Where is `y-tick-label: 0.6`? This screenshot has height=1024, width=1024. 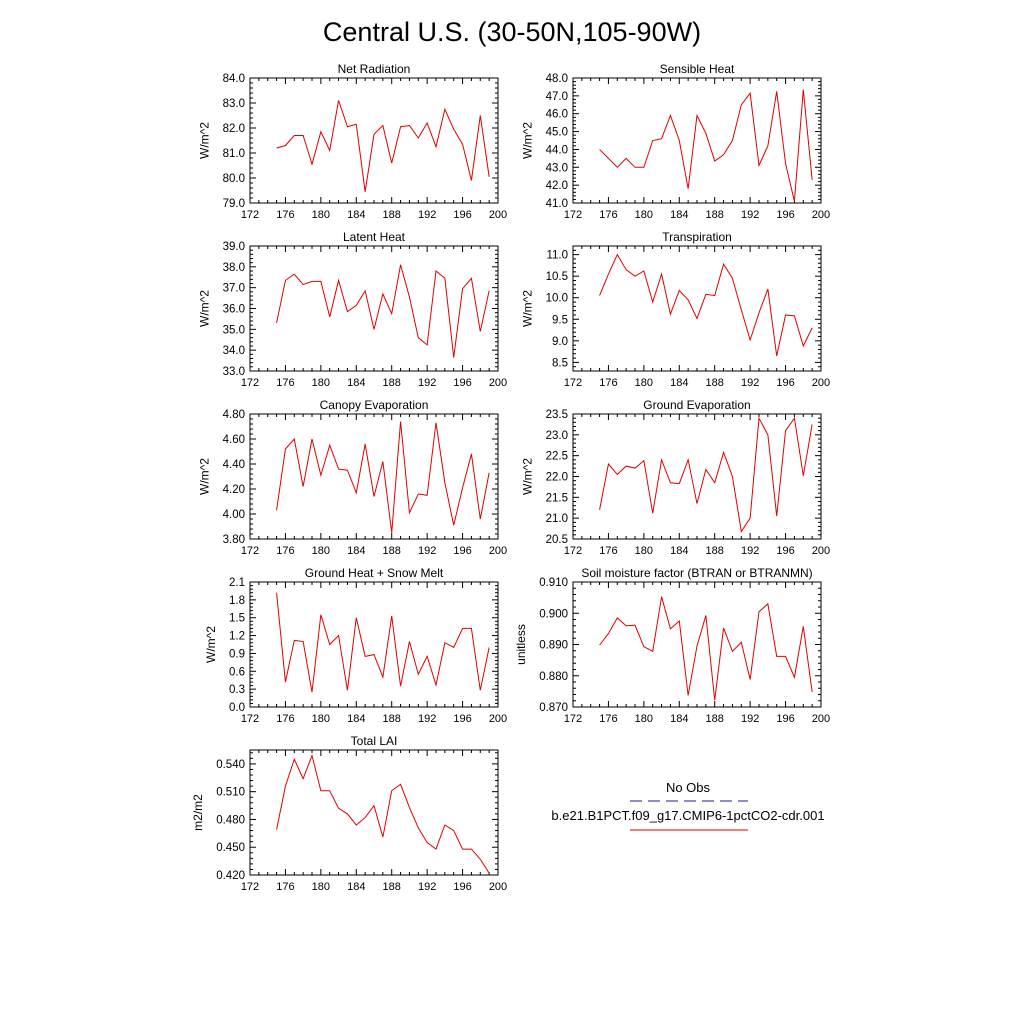 y-tick-label: 0.6 is located at coordinates (237, 672).